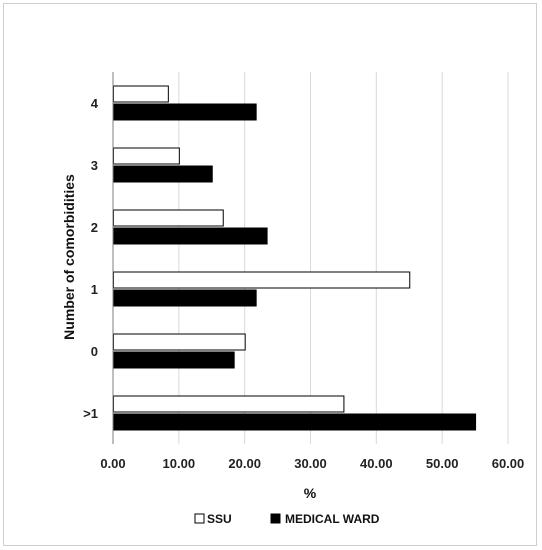 This screenshot has height=550, width=542. What do you see at coordinates (179, 463) in the screenshot?
I see `x-tick-label: 10.00` at bounding box center [179, 463].